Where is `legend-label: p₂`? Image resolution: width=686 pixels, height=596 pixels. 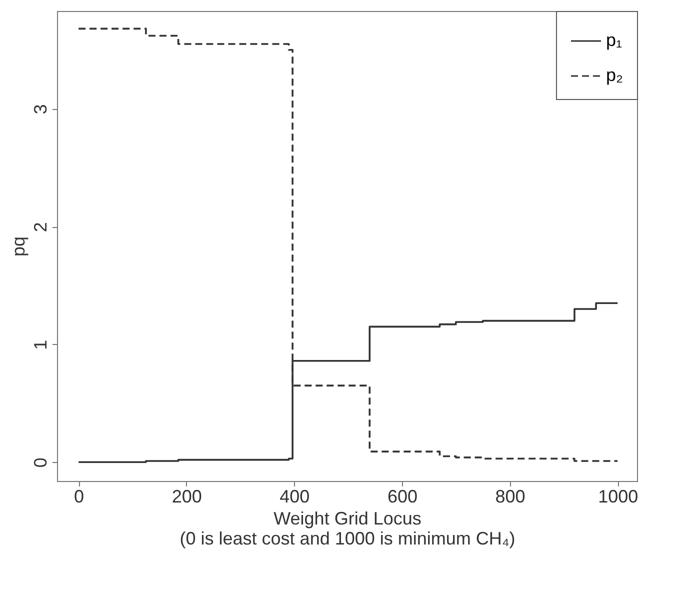 legend-label: p₂ is located at coordinates (615, 75).